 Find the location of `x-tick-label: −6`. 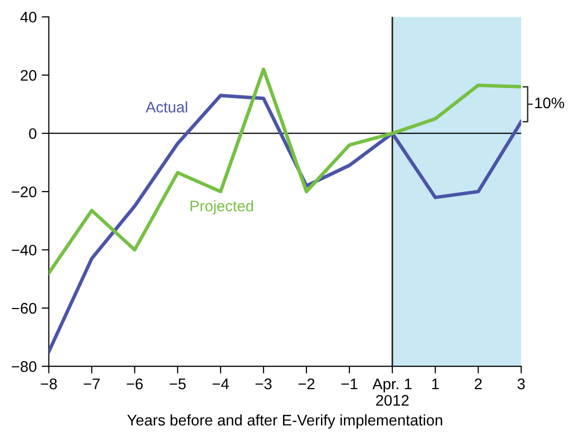

x-tick-label: −6 is located at coordinates (134, 384).